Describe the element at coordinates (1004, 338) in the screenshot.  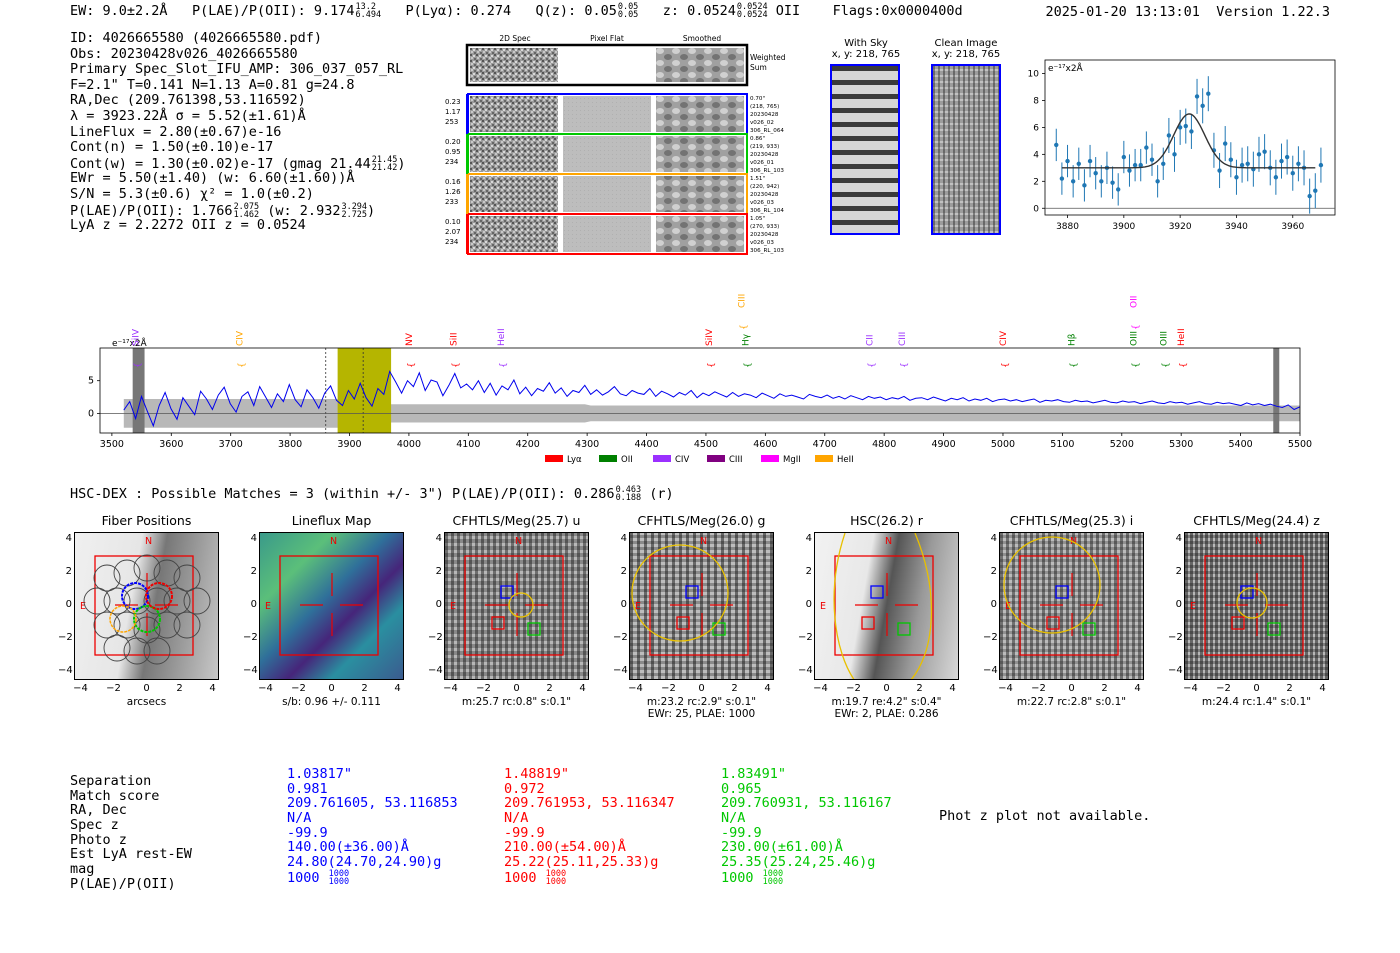
I see `spectrum-line-label: CIV` at that location.